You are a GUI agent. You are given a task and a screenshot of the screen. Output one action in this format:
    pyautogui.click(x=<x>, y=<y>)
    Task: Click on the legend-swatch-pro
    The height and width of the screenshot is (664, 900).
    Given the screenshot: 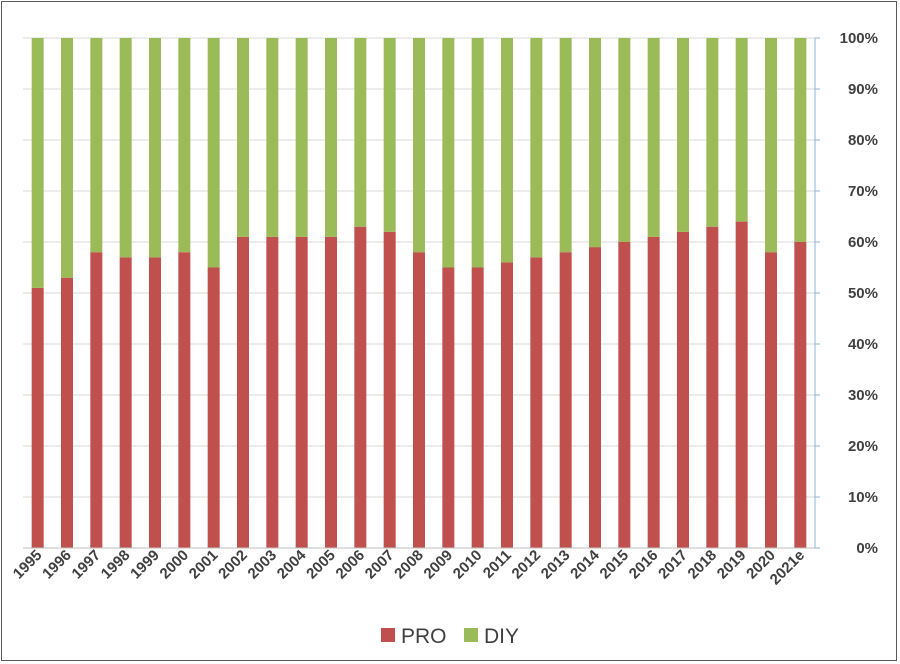 What is the action you would take?
    pyautogui.click(x=388, y=635)
    